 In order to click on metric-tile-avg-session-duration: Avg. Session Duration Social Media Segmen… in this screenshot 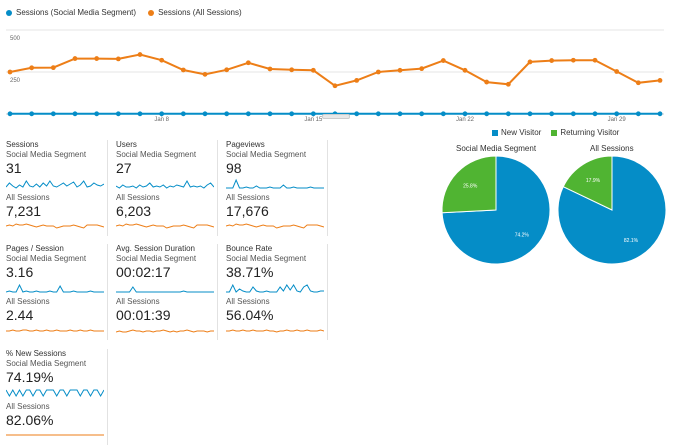, I will do `click(164, 292)`.